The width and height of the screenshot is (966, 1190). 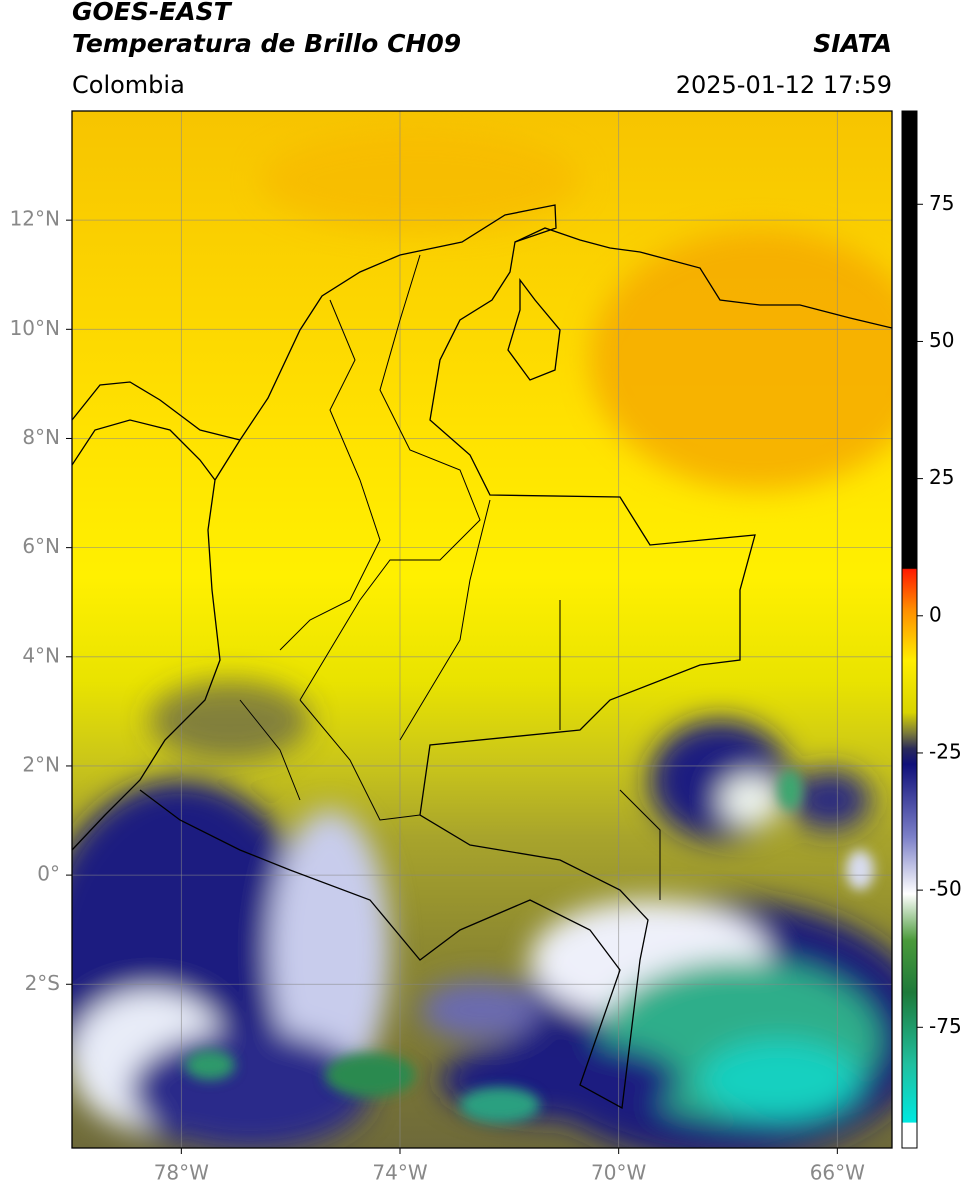 What do you see at coordinates (837, 1173) in the screenshot?
I see `x-tick-label: 66°W` at bounding box center [837, 1173].